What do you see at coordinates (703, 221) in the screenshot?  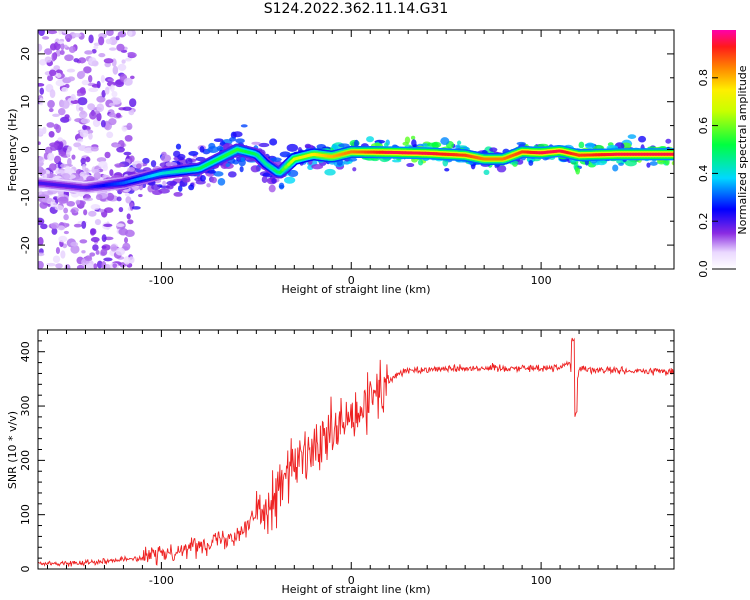 I see `colorbar-tick-label: 0.2` at bounding box center [703, 221].